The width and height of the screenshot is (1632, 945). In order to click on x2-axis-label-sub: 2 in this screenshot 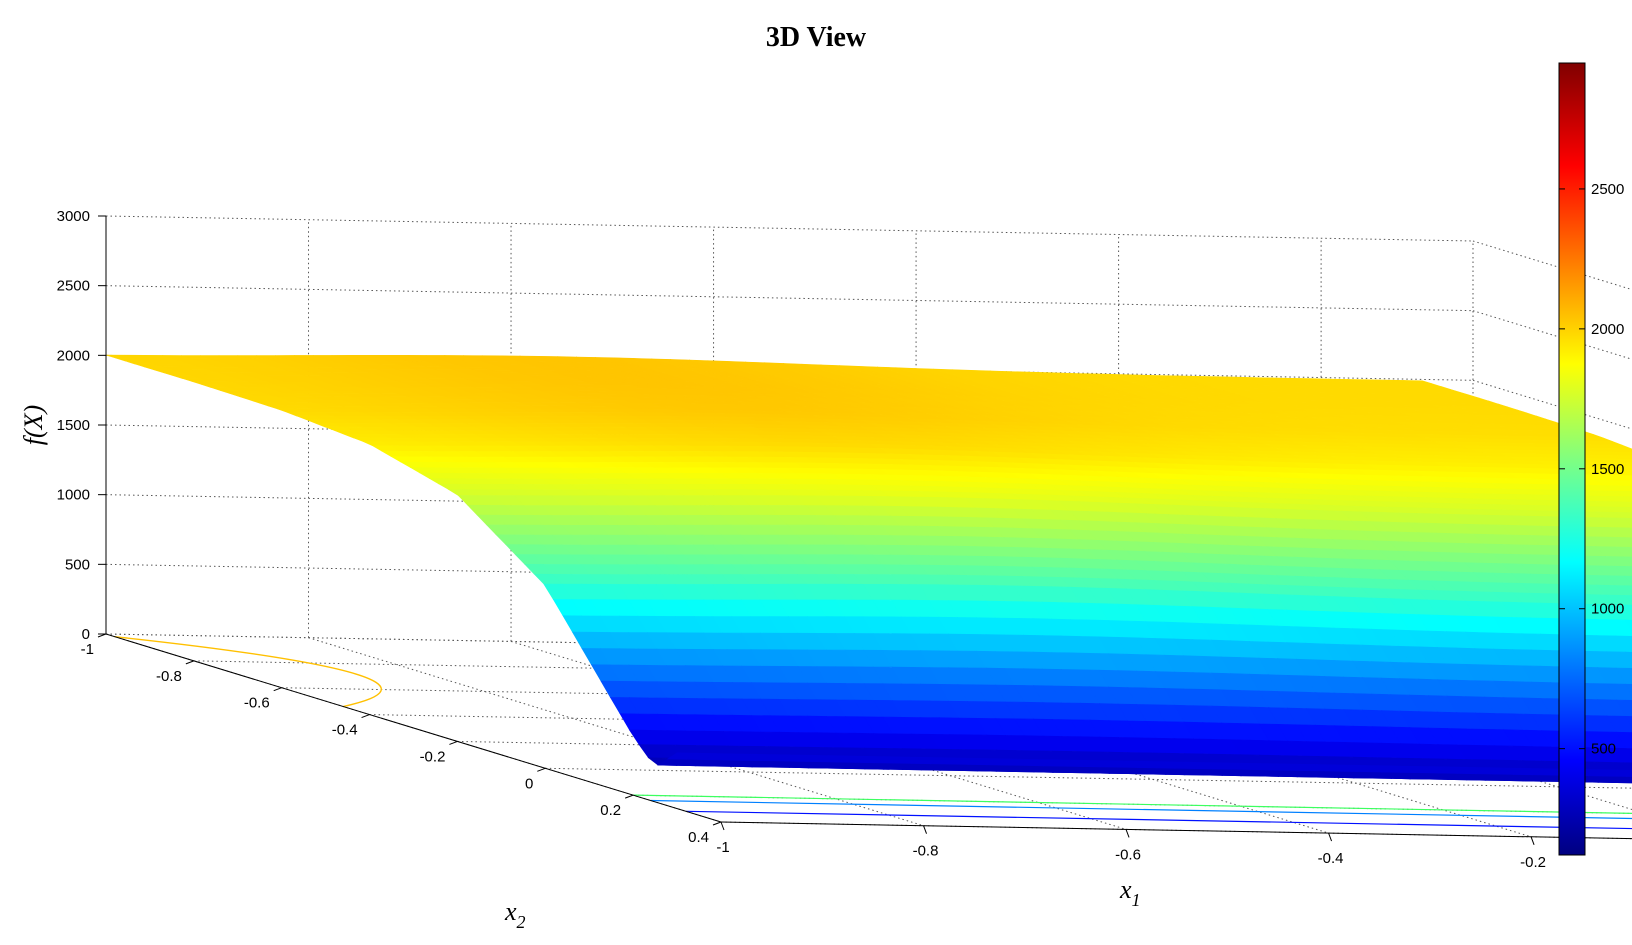, I will do `click(521, 922)`.